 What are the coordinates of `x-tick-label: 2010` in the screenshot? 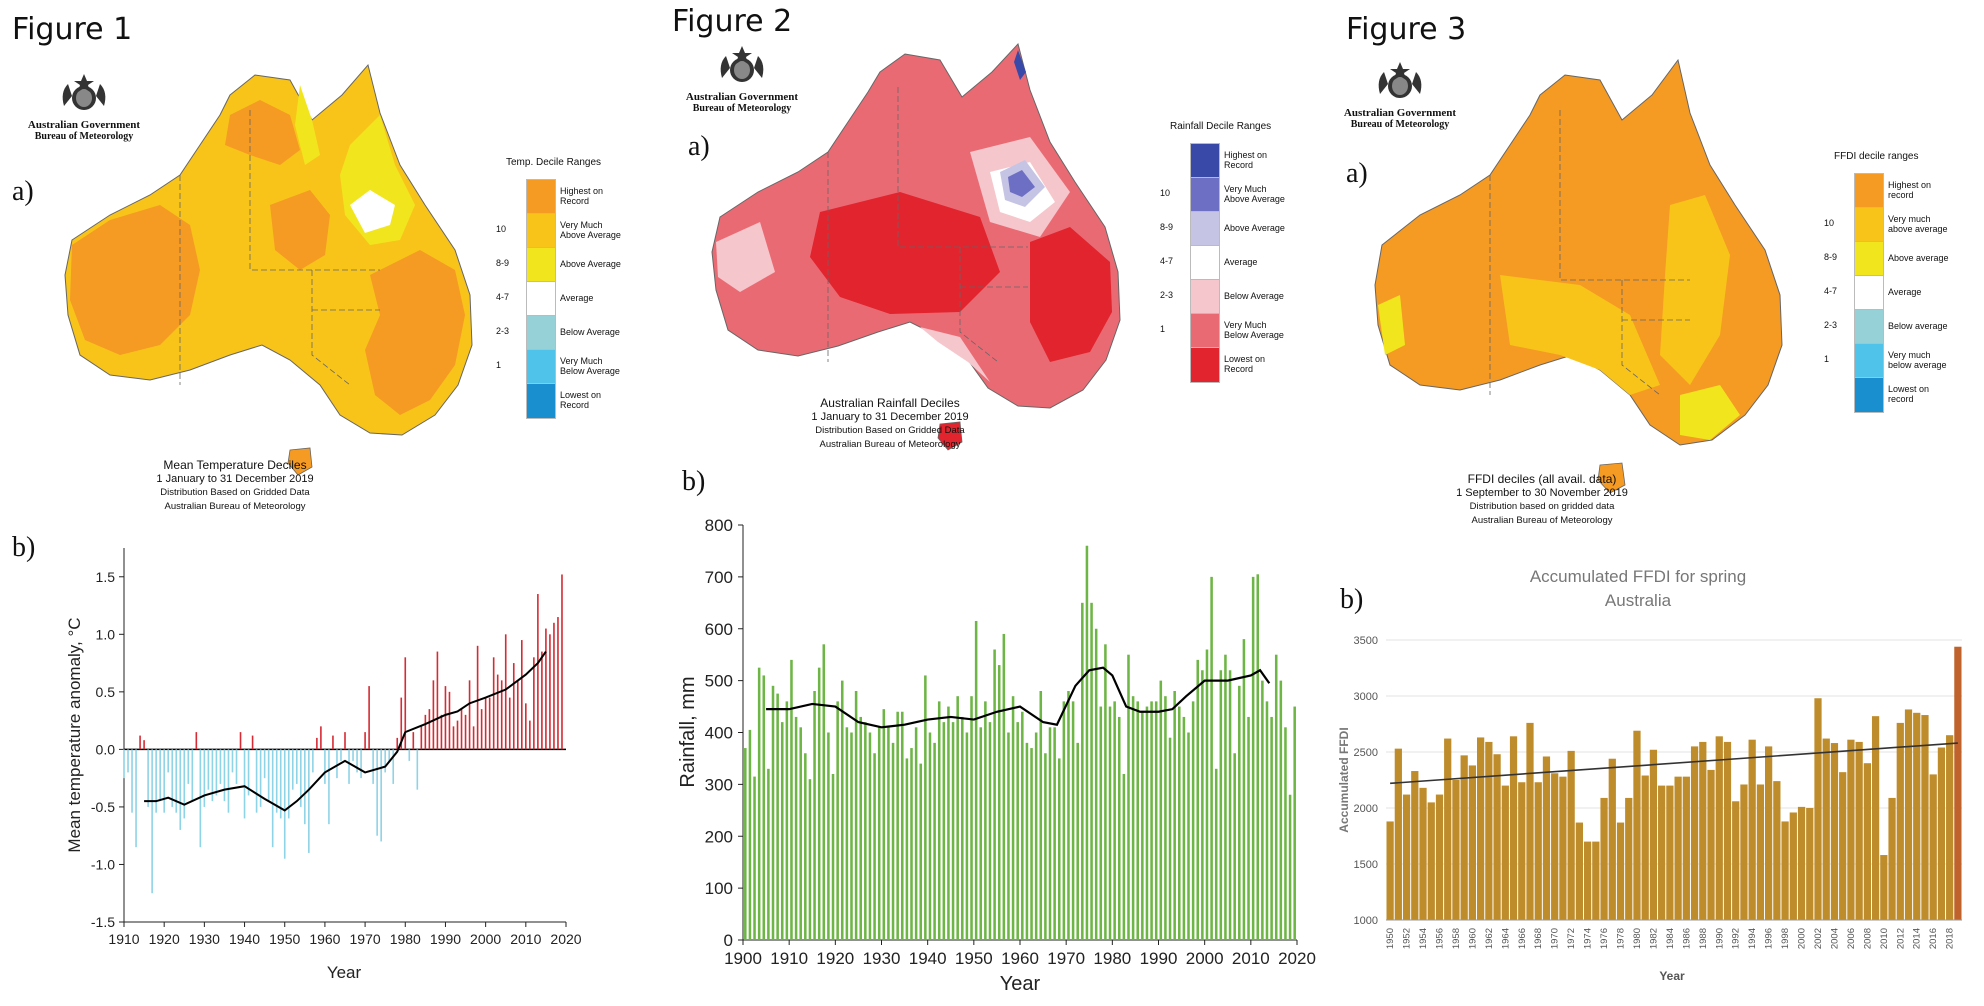 It's located at (525, 939).